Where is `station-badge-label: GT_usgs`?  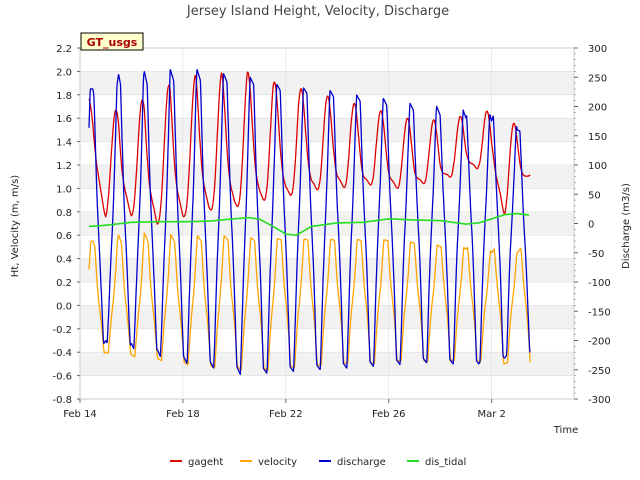
station-badge-label: GT_usgs is located at coordinates (112, 42).